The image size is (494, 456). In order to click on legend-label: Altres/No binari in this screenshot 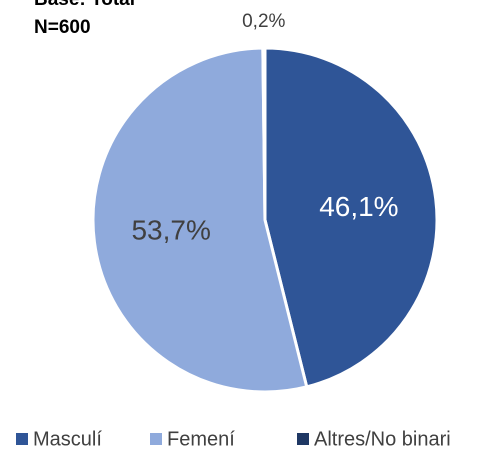, I will do `click(382, 439)`.